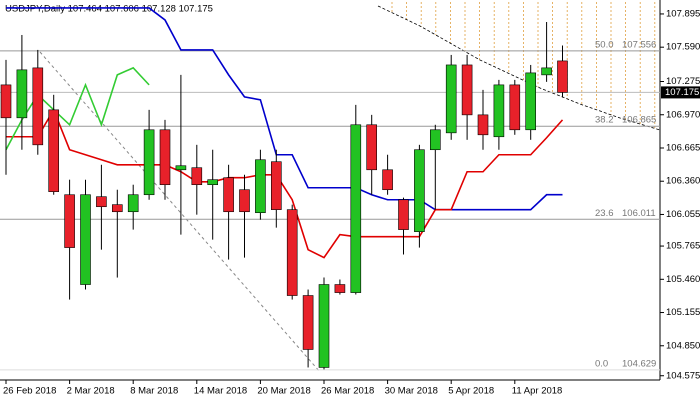  What do you see at coordinates (347, 391) in the screenshot?
I see `x-tick-label: 26 Mar 2018` at bounding box center [347, 391].